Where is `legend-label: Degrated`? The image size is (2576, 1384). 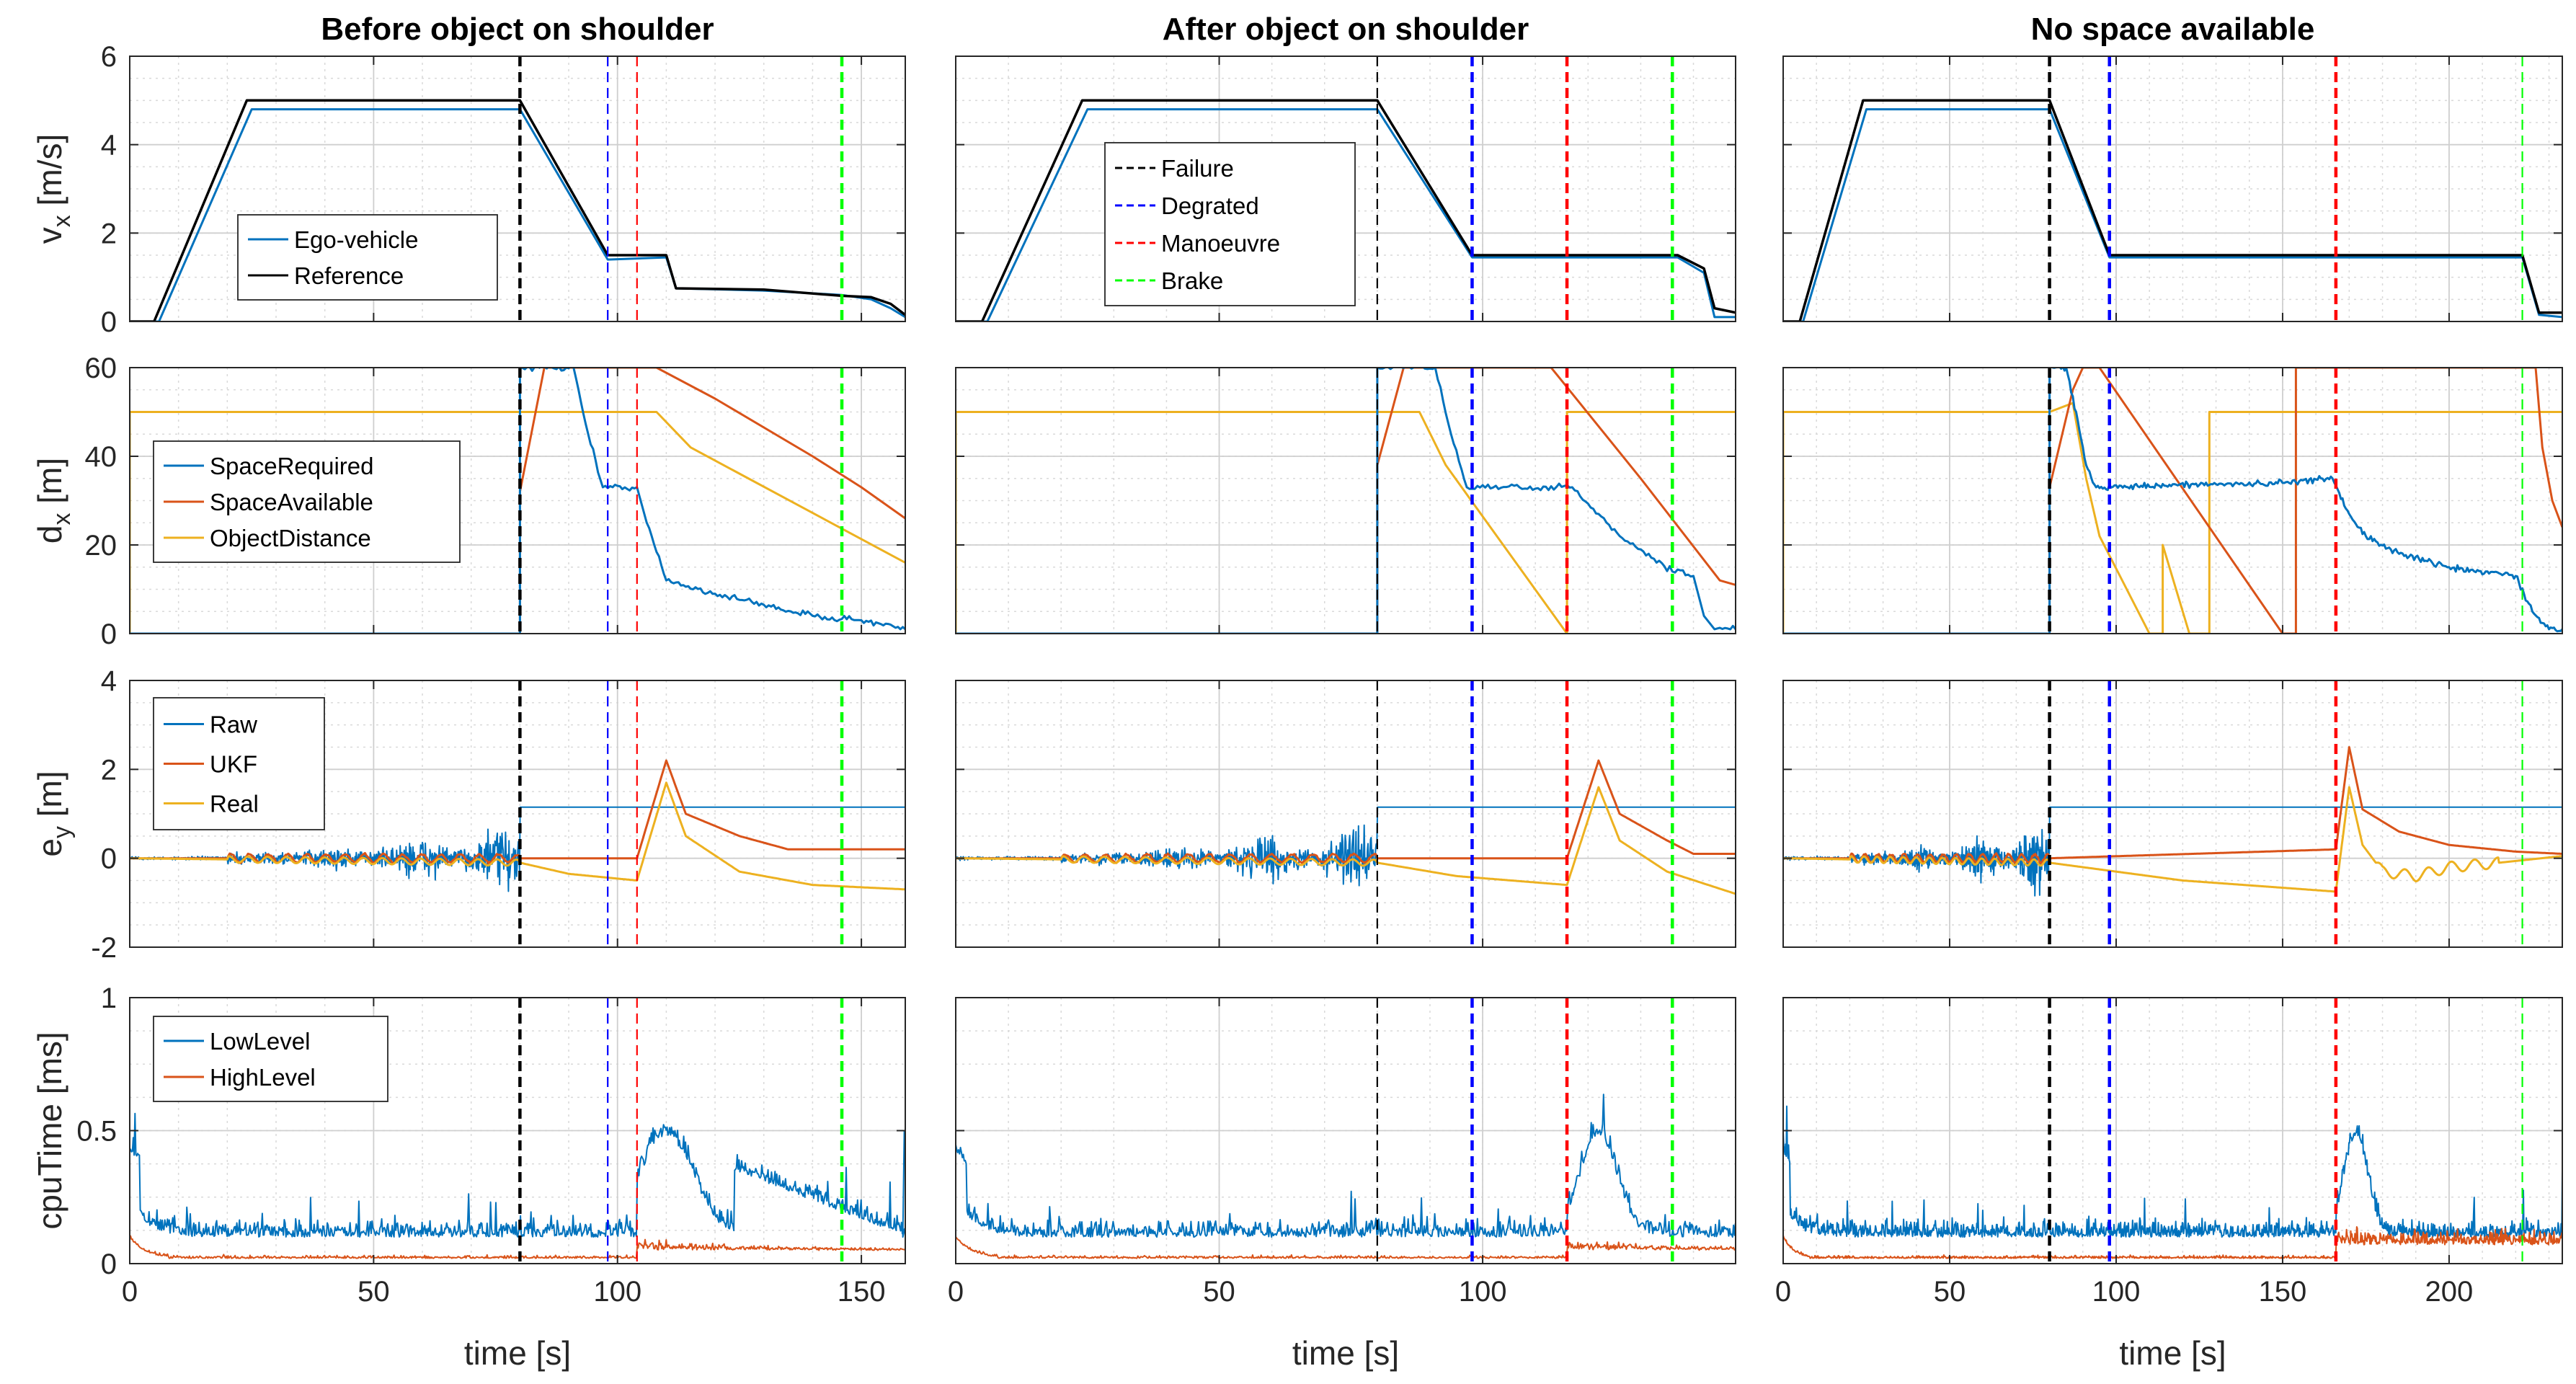 legend-label: Degrated is located at coordinates (1210, 205).